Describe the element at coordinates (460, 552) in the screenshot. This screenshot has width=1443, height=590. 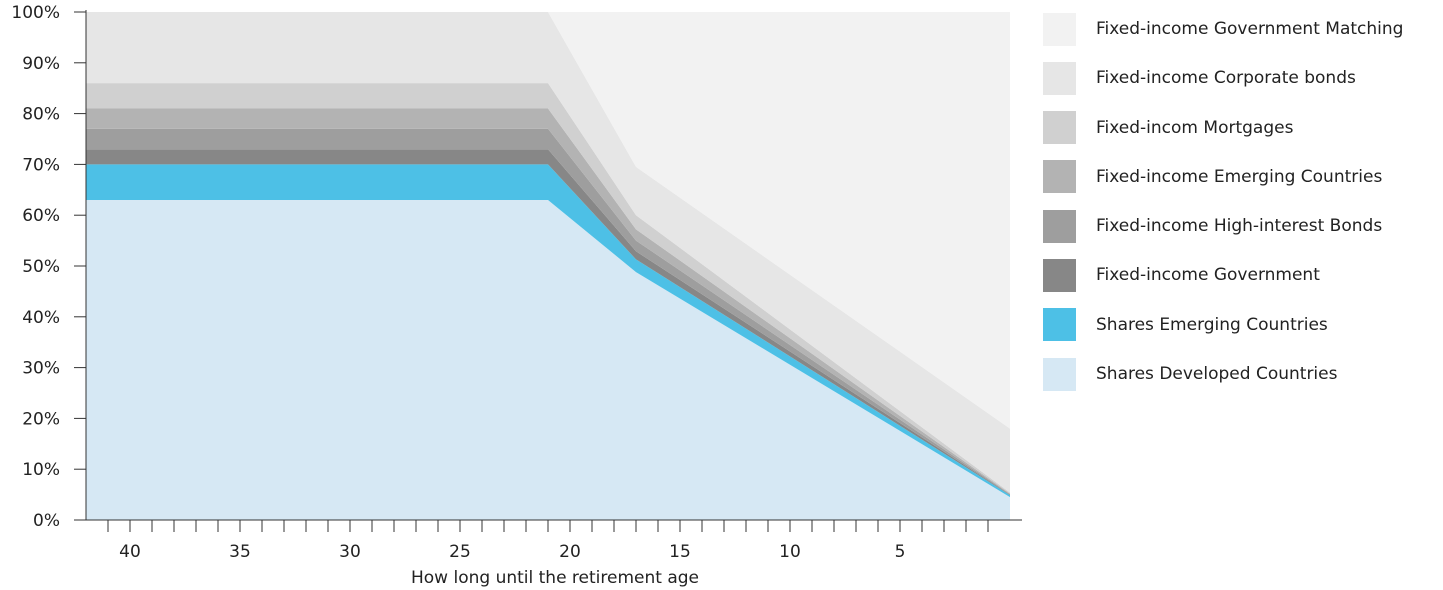
I see `x-tick-label: 25` at that location.